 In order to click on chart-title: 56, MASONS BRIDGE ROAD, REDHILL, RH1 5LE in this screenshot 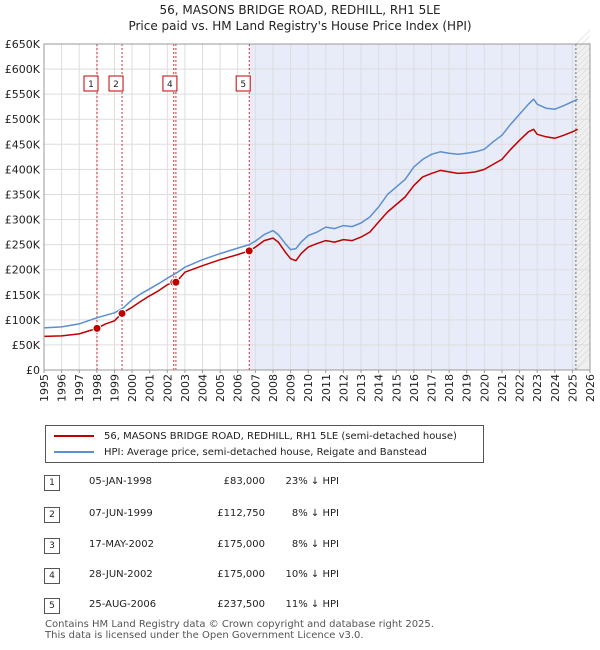, I will do `click(300, 10)`.